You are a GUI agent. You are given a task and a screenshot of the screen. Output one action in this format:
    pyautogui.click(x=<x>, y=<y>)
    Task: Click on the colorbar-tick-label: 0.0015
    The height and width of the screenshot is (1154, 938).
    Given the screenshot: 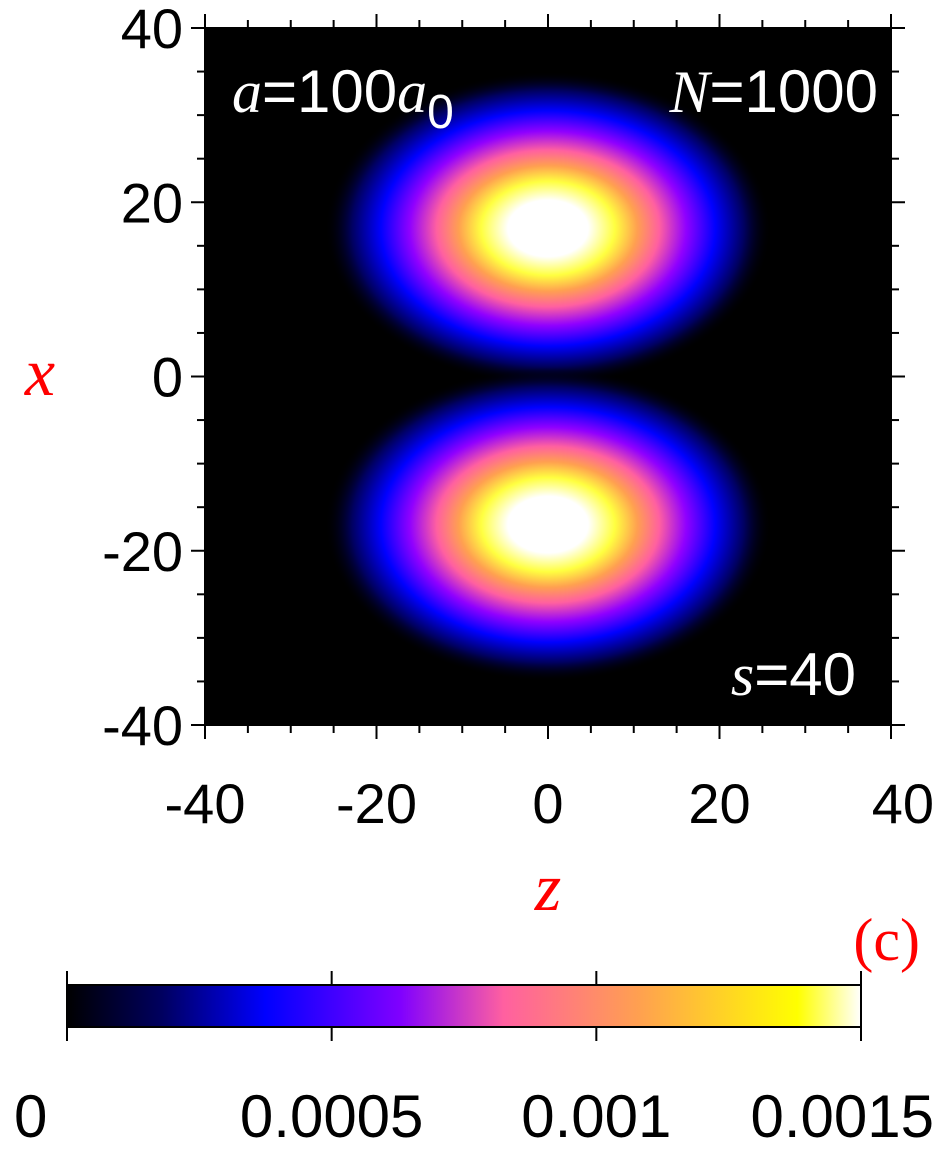 What is the action you would take?
    pyautogui.click(x=842, y=1116)
    